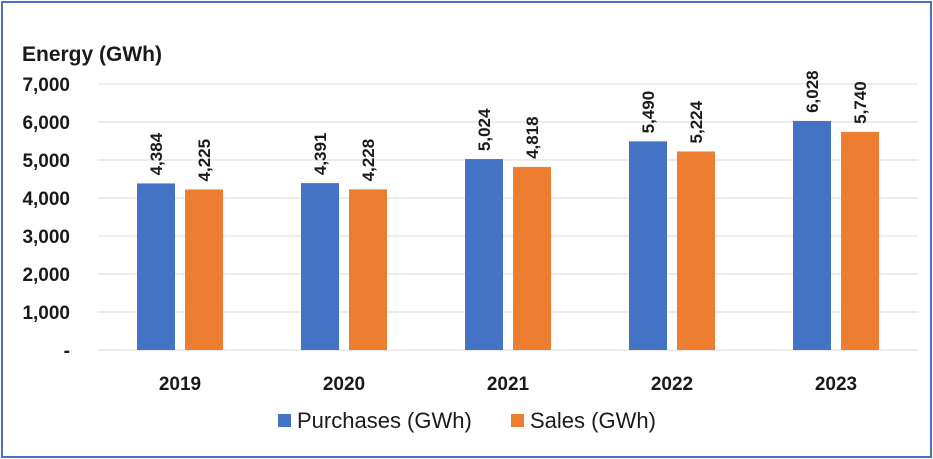 The width and height of the screenshot is (933, 459). I want to click on y-tick-labels: - 1,000 2,000 3,000 4,000 5,000 6,000 7,000, so click(46, 218).